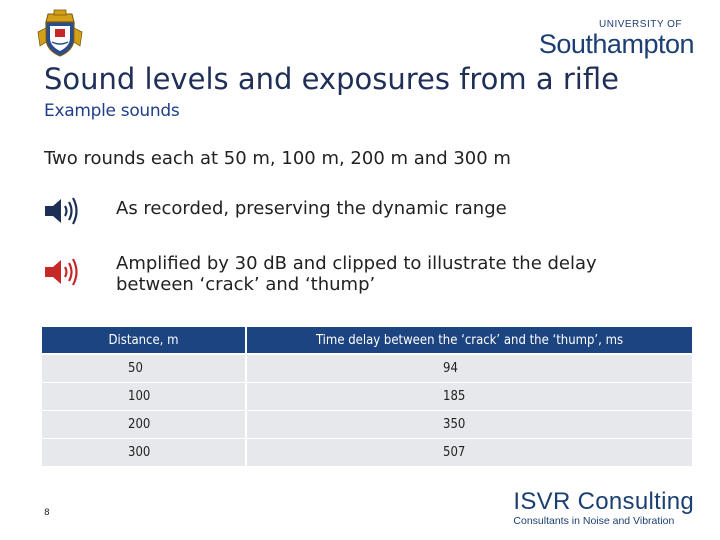 The width and height of the screenshot is (720, 540). What do you see at coordinates (469, 397) in the screenshot?
I see `cell-delay: 185` at bounding box center [469, 397].